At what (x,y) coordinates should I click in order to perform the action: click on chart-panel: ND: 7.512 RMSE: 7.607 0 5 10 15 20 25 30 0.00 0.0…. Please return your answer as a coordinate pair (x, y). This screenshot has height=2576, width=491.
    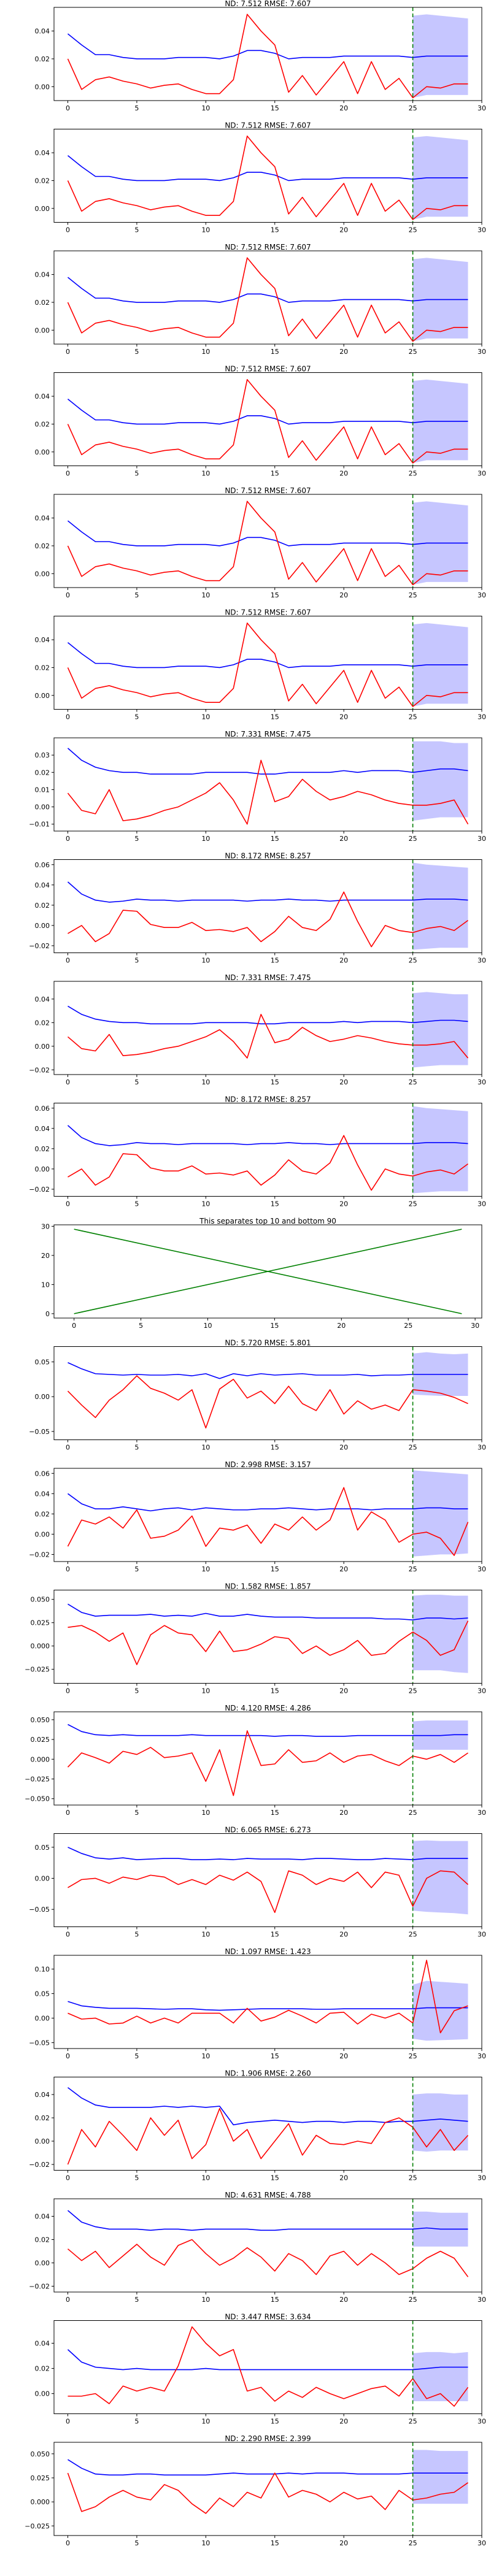
    Looking at the image, I should click on (261, 542).